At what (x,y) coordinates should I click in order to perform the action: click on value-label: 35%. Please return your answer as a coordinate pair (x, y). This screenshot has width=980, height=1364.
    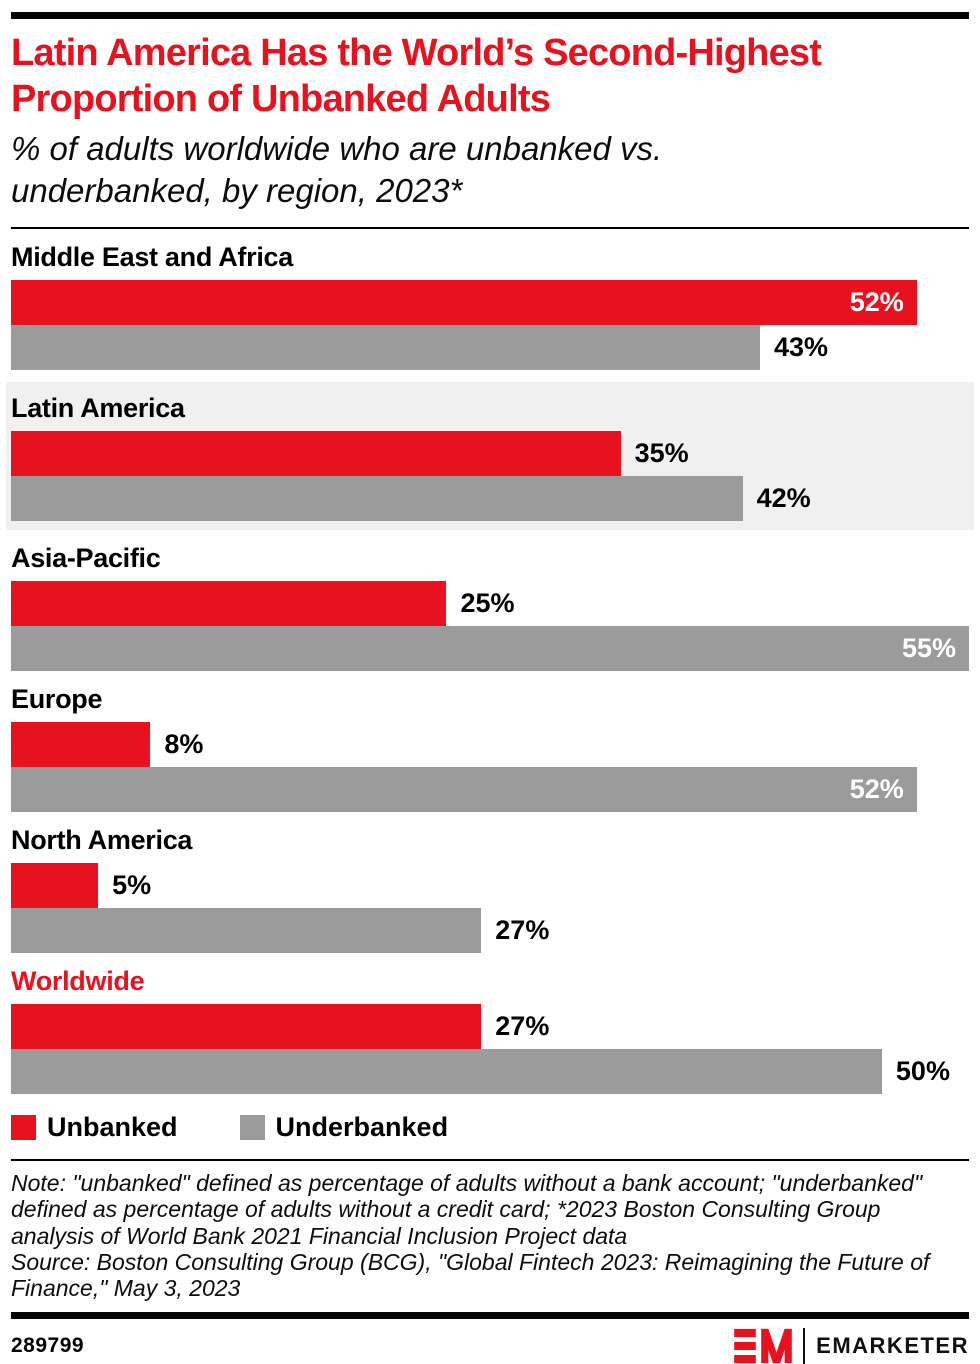
    Looking at the image, I should click on (661, 452).